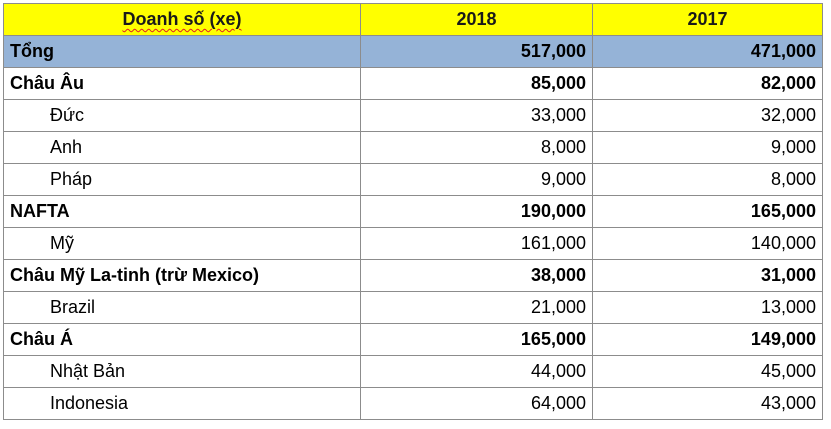  Describe the element at coordinates (707, 51) in the screenshot. I see `value-cell: 471,000` at that location.